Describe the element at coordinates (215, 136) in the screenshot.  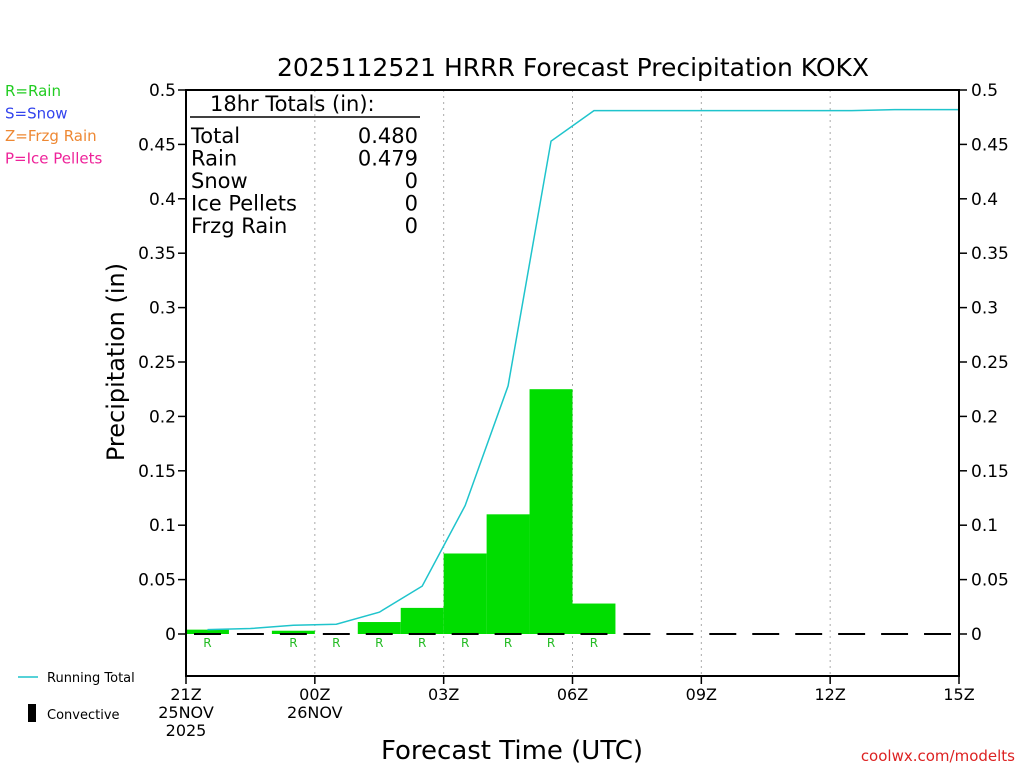
I see `totals-label-0: Total` at that location.